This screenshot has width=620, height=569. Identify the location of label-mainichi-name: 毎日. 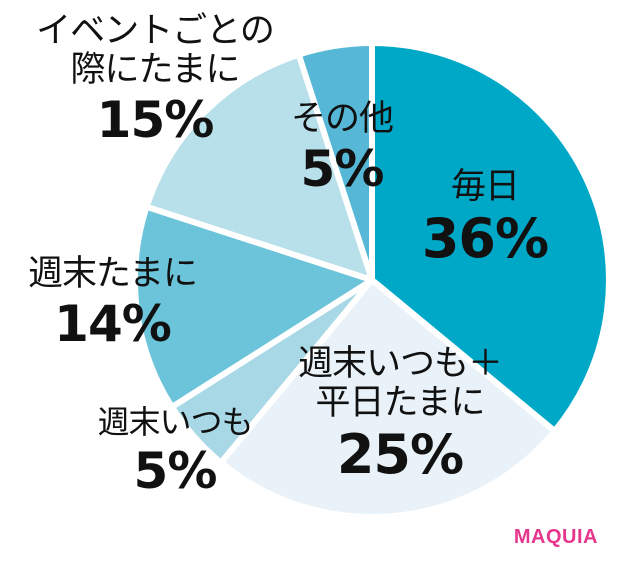
(485, 187).